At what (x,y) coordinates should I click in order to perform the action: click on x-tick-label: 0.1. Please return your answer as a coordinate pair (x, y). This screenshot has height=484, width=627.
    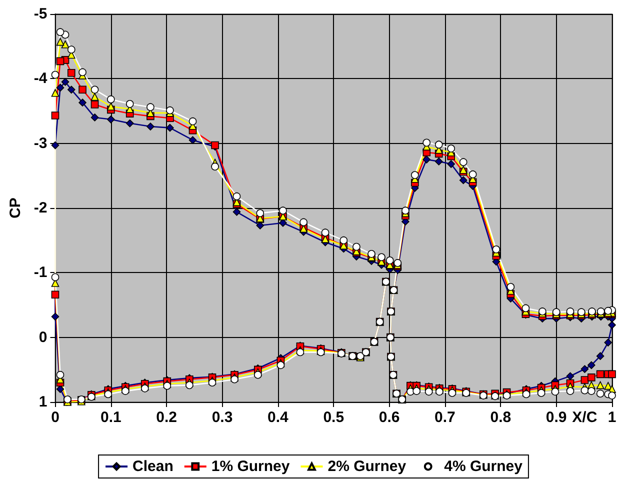
    Looking at the image, I should click on (111, 417).